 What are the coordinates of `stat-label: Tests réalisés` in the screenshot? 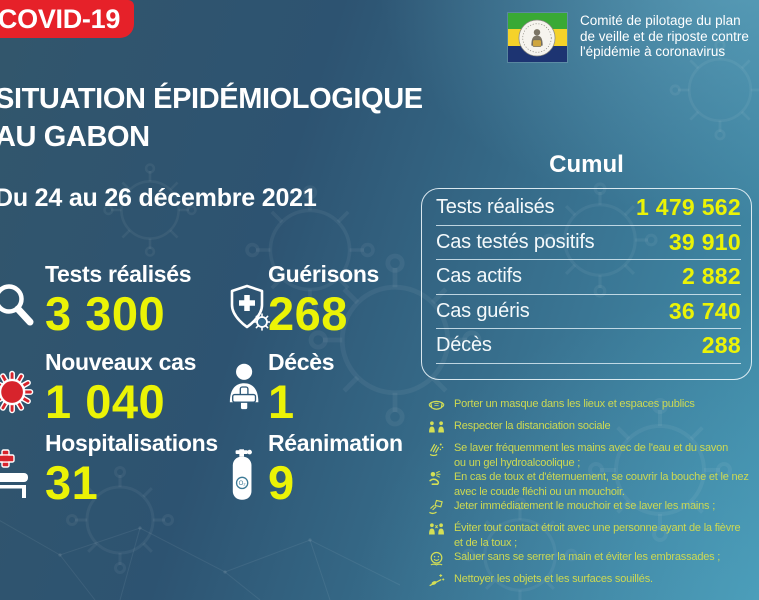 It's located at (118, 274).